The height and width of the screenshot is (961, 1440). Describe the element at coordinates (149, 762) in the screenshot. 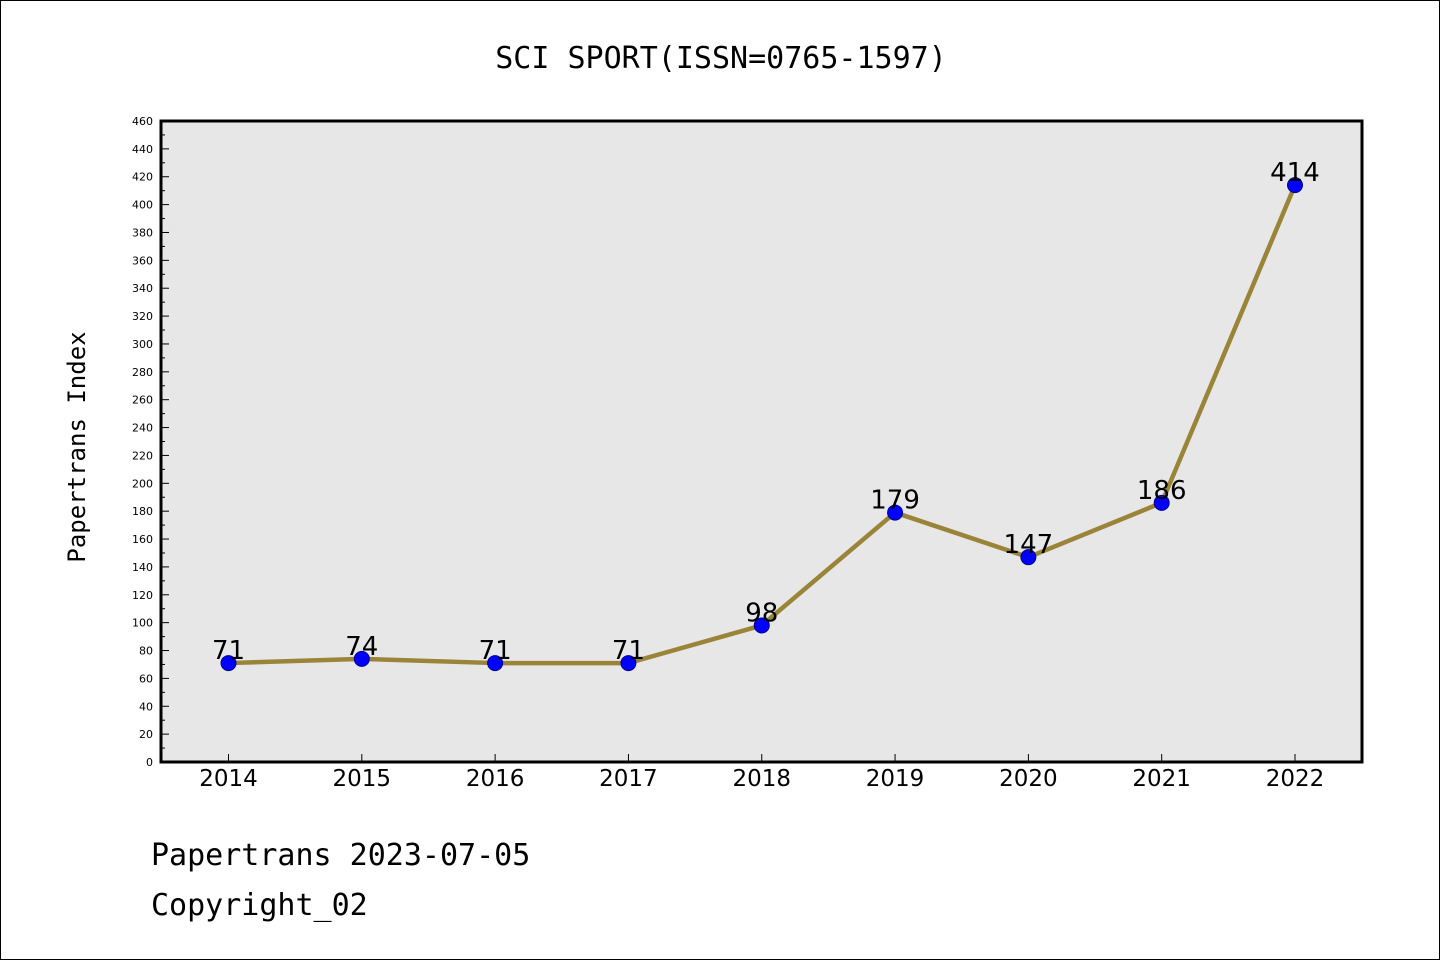

I see `y-tick-label: 0` at that location.